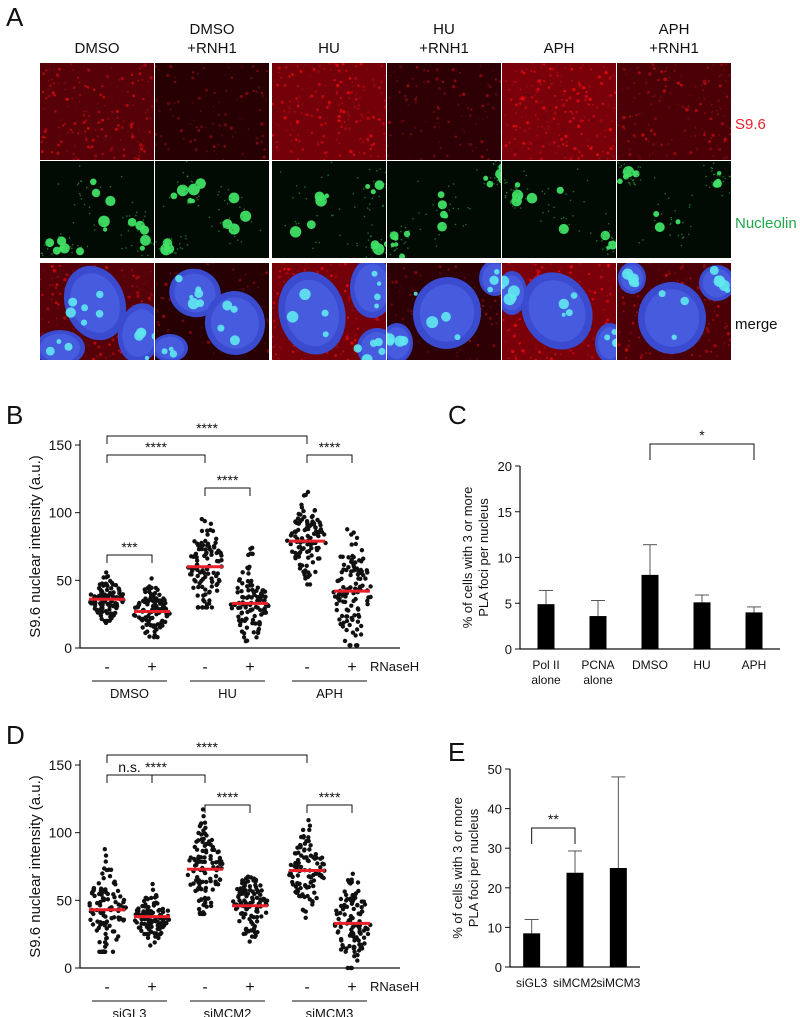  Describe the element at coordinates (228, 1011) in the screenshot. I see `group-label: siMCM2` at that location.